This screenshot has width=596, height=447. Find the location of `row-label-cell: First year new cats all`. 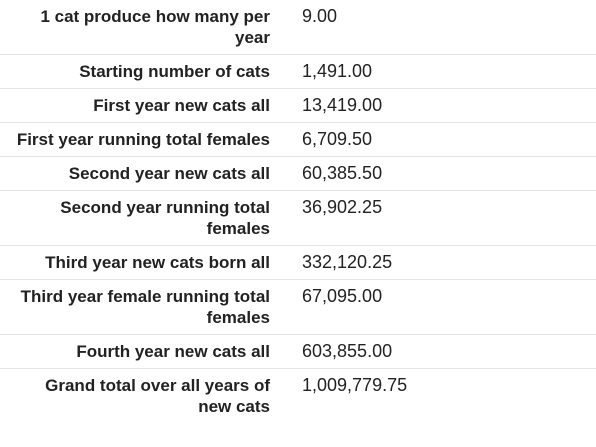

row-label-cell: First year new cats all is located at coordinates (138, 106).